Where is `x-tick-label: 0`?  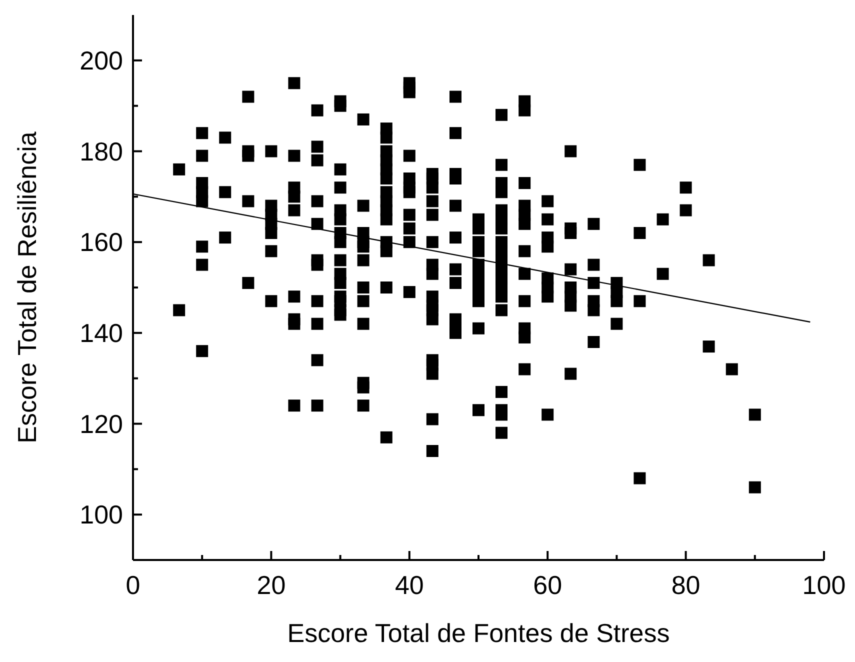 x-tick-label: 0 is located at coordinates (133, 585).